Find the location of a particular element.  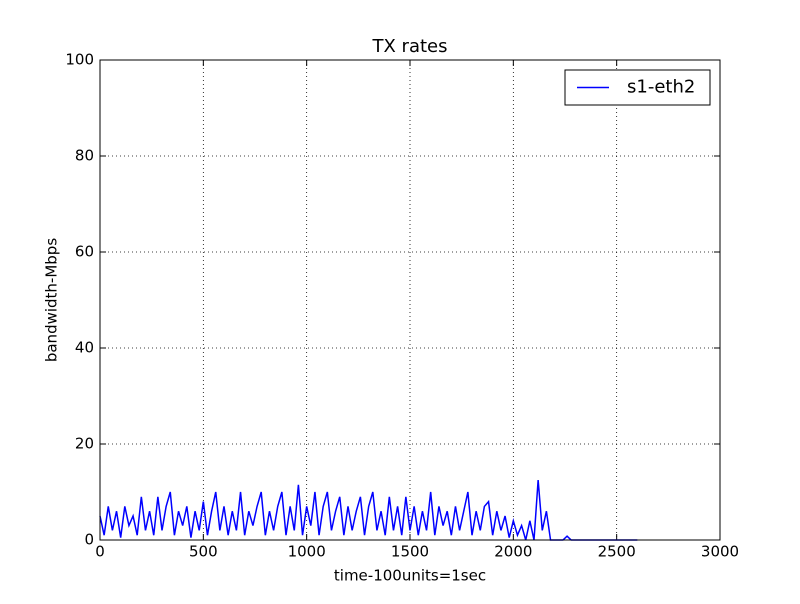

x-tick-label: 3000 is located at coordinates (720, 552).